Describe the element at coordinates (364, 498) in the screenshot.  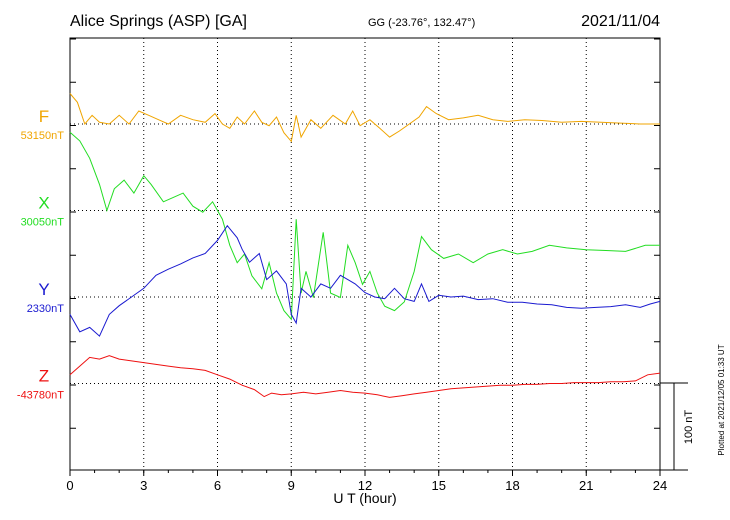
I see `x-axis-label: U T (hour)` at that location.